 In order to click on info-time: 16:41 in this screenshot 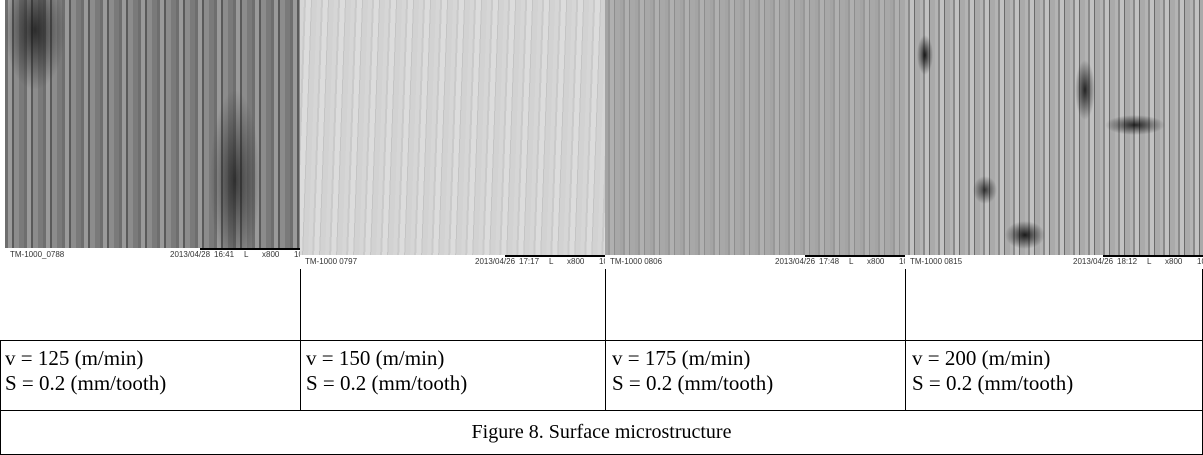, I will do `click(224, 254)`.